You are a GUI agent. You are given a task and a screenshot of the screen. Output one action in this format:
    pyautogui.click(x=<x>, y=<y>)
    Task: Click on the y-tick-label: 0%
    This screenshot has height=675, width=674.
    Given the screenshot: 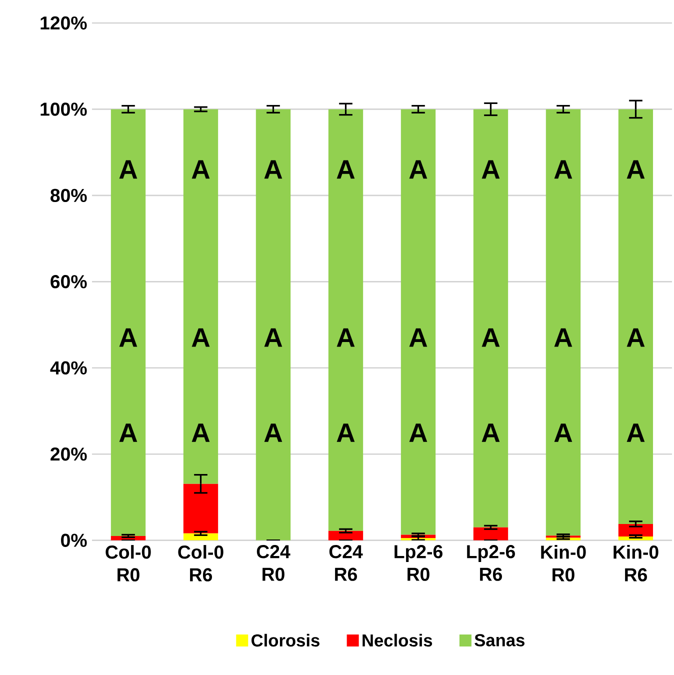 What is the action you would take?
    pyautogui.click(x=74, y=540)
    